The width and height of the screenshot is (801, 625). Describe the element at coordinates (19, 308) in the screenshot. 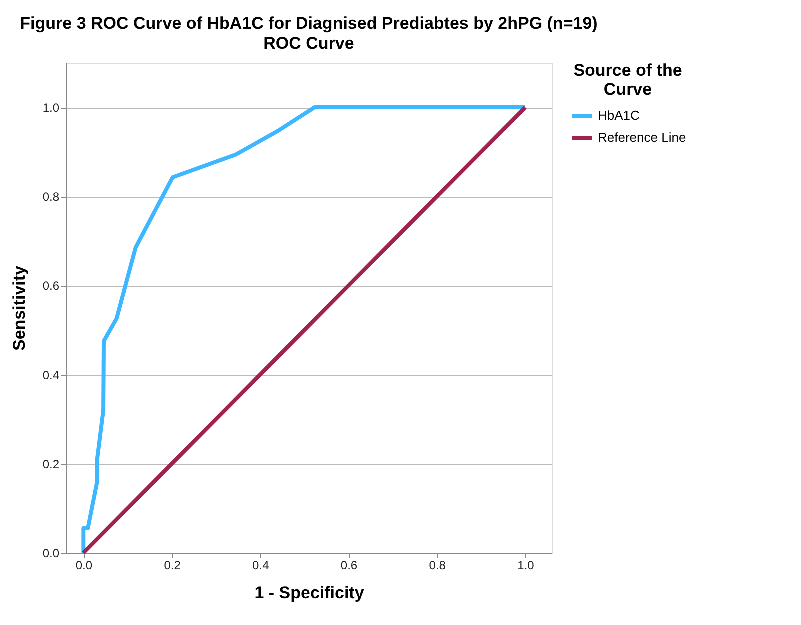

I see `y-axis-title: Sensitivity` at that location.